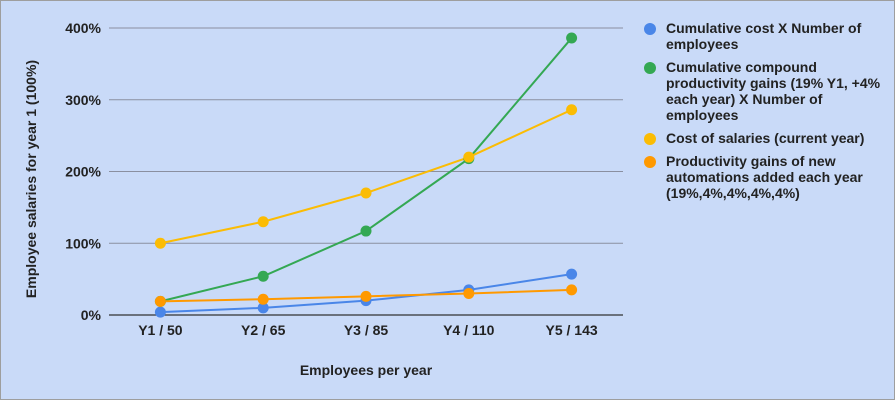  I want to click on legend-label: Cost of salaries (current year), so click(765, 138).